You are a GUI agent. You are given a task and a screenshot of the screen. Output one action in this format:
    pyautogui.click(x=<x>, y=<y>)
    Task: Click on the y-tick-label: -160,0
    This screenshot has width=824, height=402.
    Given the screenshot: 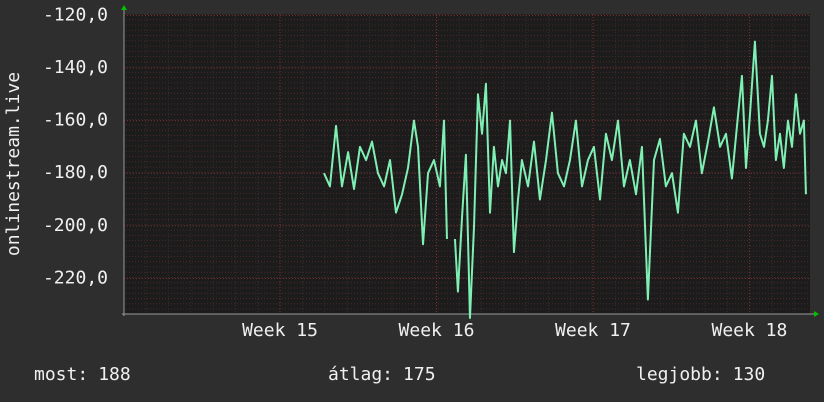 What is the action you would take?
    pyautogui.click(x=75, y=120)
    